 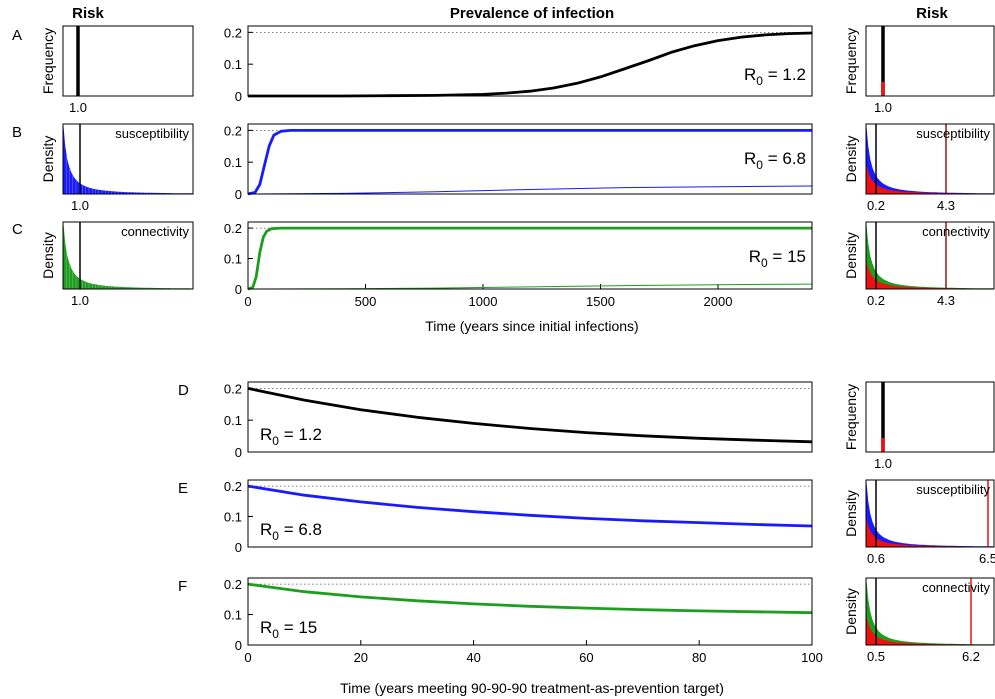 I want to click on prevalence-panel-B: 0 0.1 0.2 R0 = 6.8, so click(x=518, y=162).